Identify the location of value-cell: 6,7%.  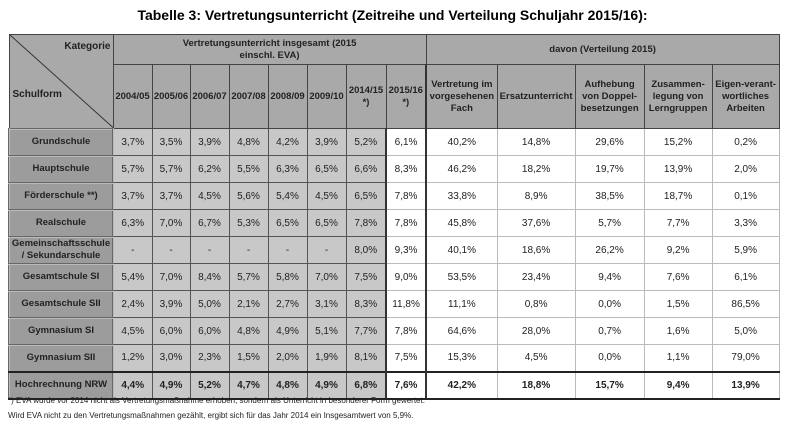
(209, 223).